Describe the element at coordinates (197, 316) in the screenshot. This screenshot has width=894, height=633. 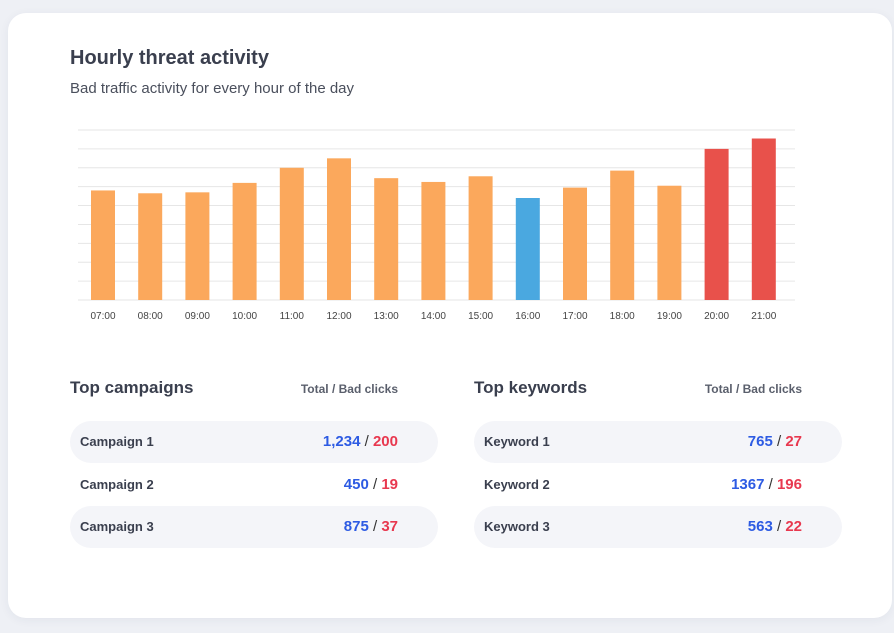
I see `x-tick-label: 09:00` at that location.